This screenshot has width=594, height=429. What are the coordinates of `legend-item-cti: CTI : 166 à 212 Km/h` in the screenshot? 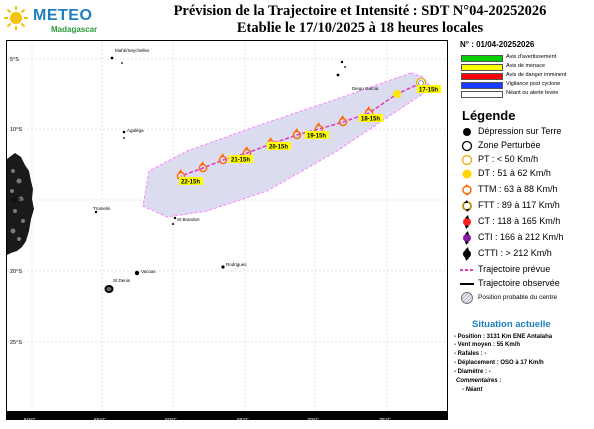 It's located at (527, 238).